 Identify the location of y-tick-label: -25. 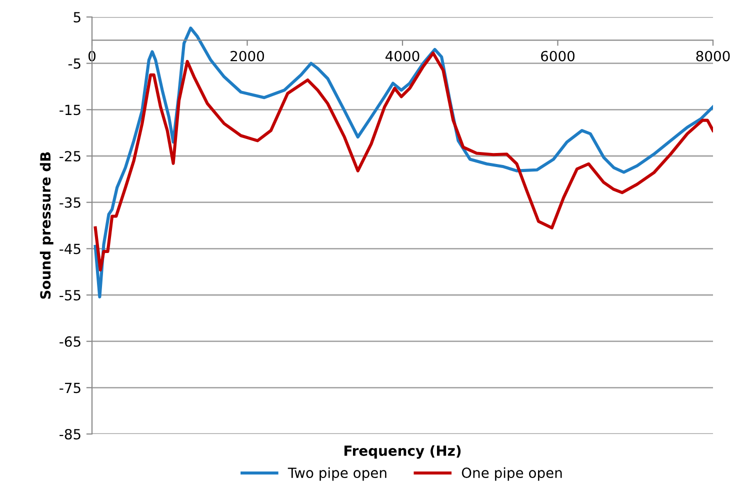
(70, 156).